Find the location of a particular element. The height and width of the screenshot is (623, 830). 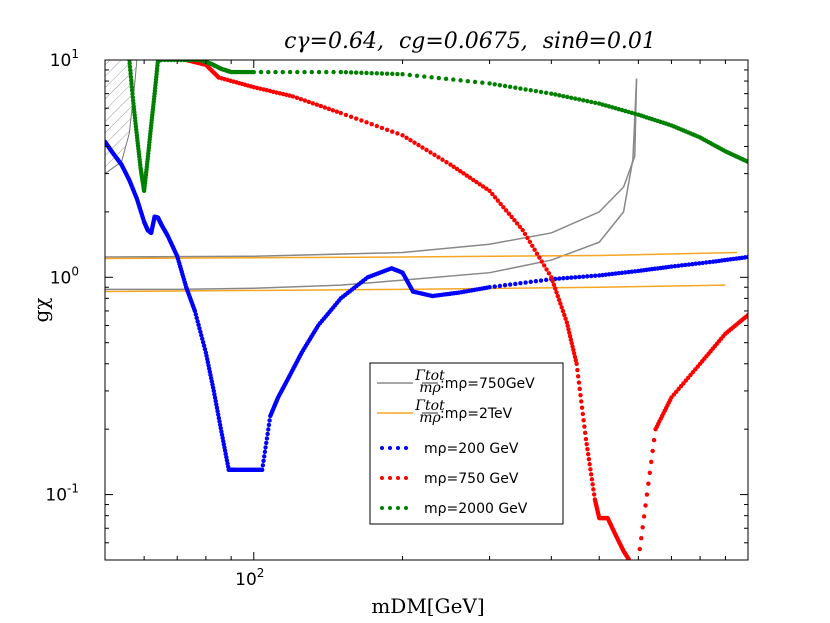

y-tick-label: 101 is located at coordinates (64, 59).